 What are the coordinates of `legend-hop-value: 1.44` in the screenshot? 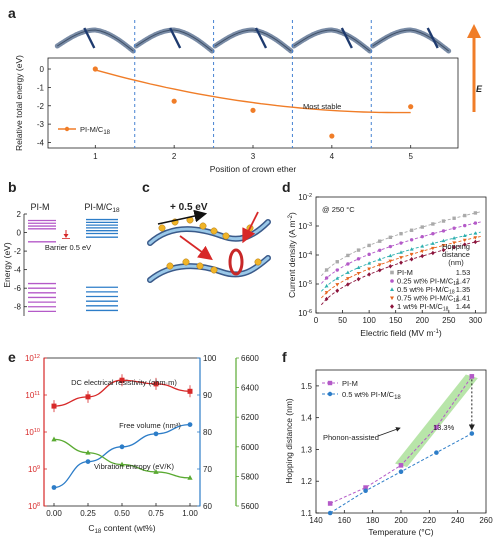 It's located at (463, 306).